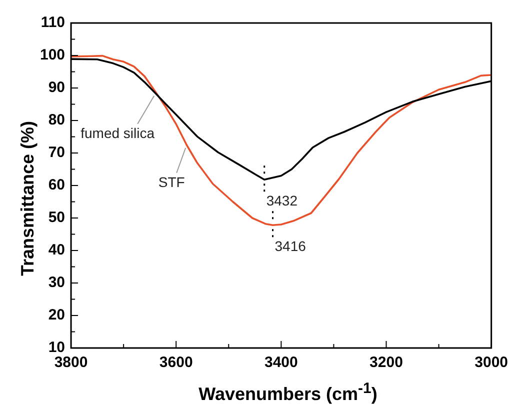  Describe the element at coordinates (290, 246) in the screenshot. I see `annotation: 3416` at that location.